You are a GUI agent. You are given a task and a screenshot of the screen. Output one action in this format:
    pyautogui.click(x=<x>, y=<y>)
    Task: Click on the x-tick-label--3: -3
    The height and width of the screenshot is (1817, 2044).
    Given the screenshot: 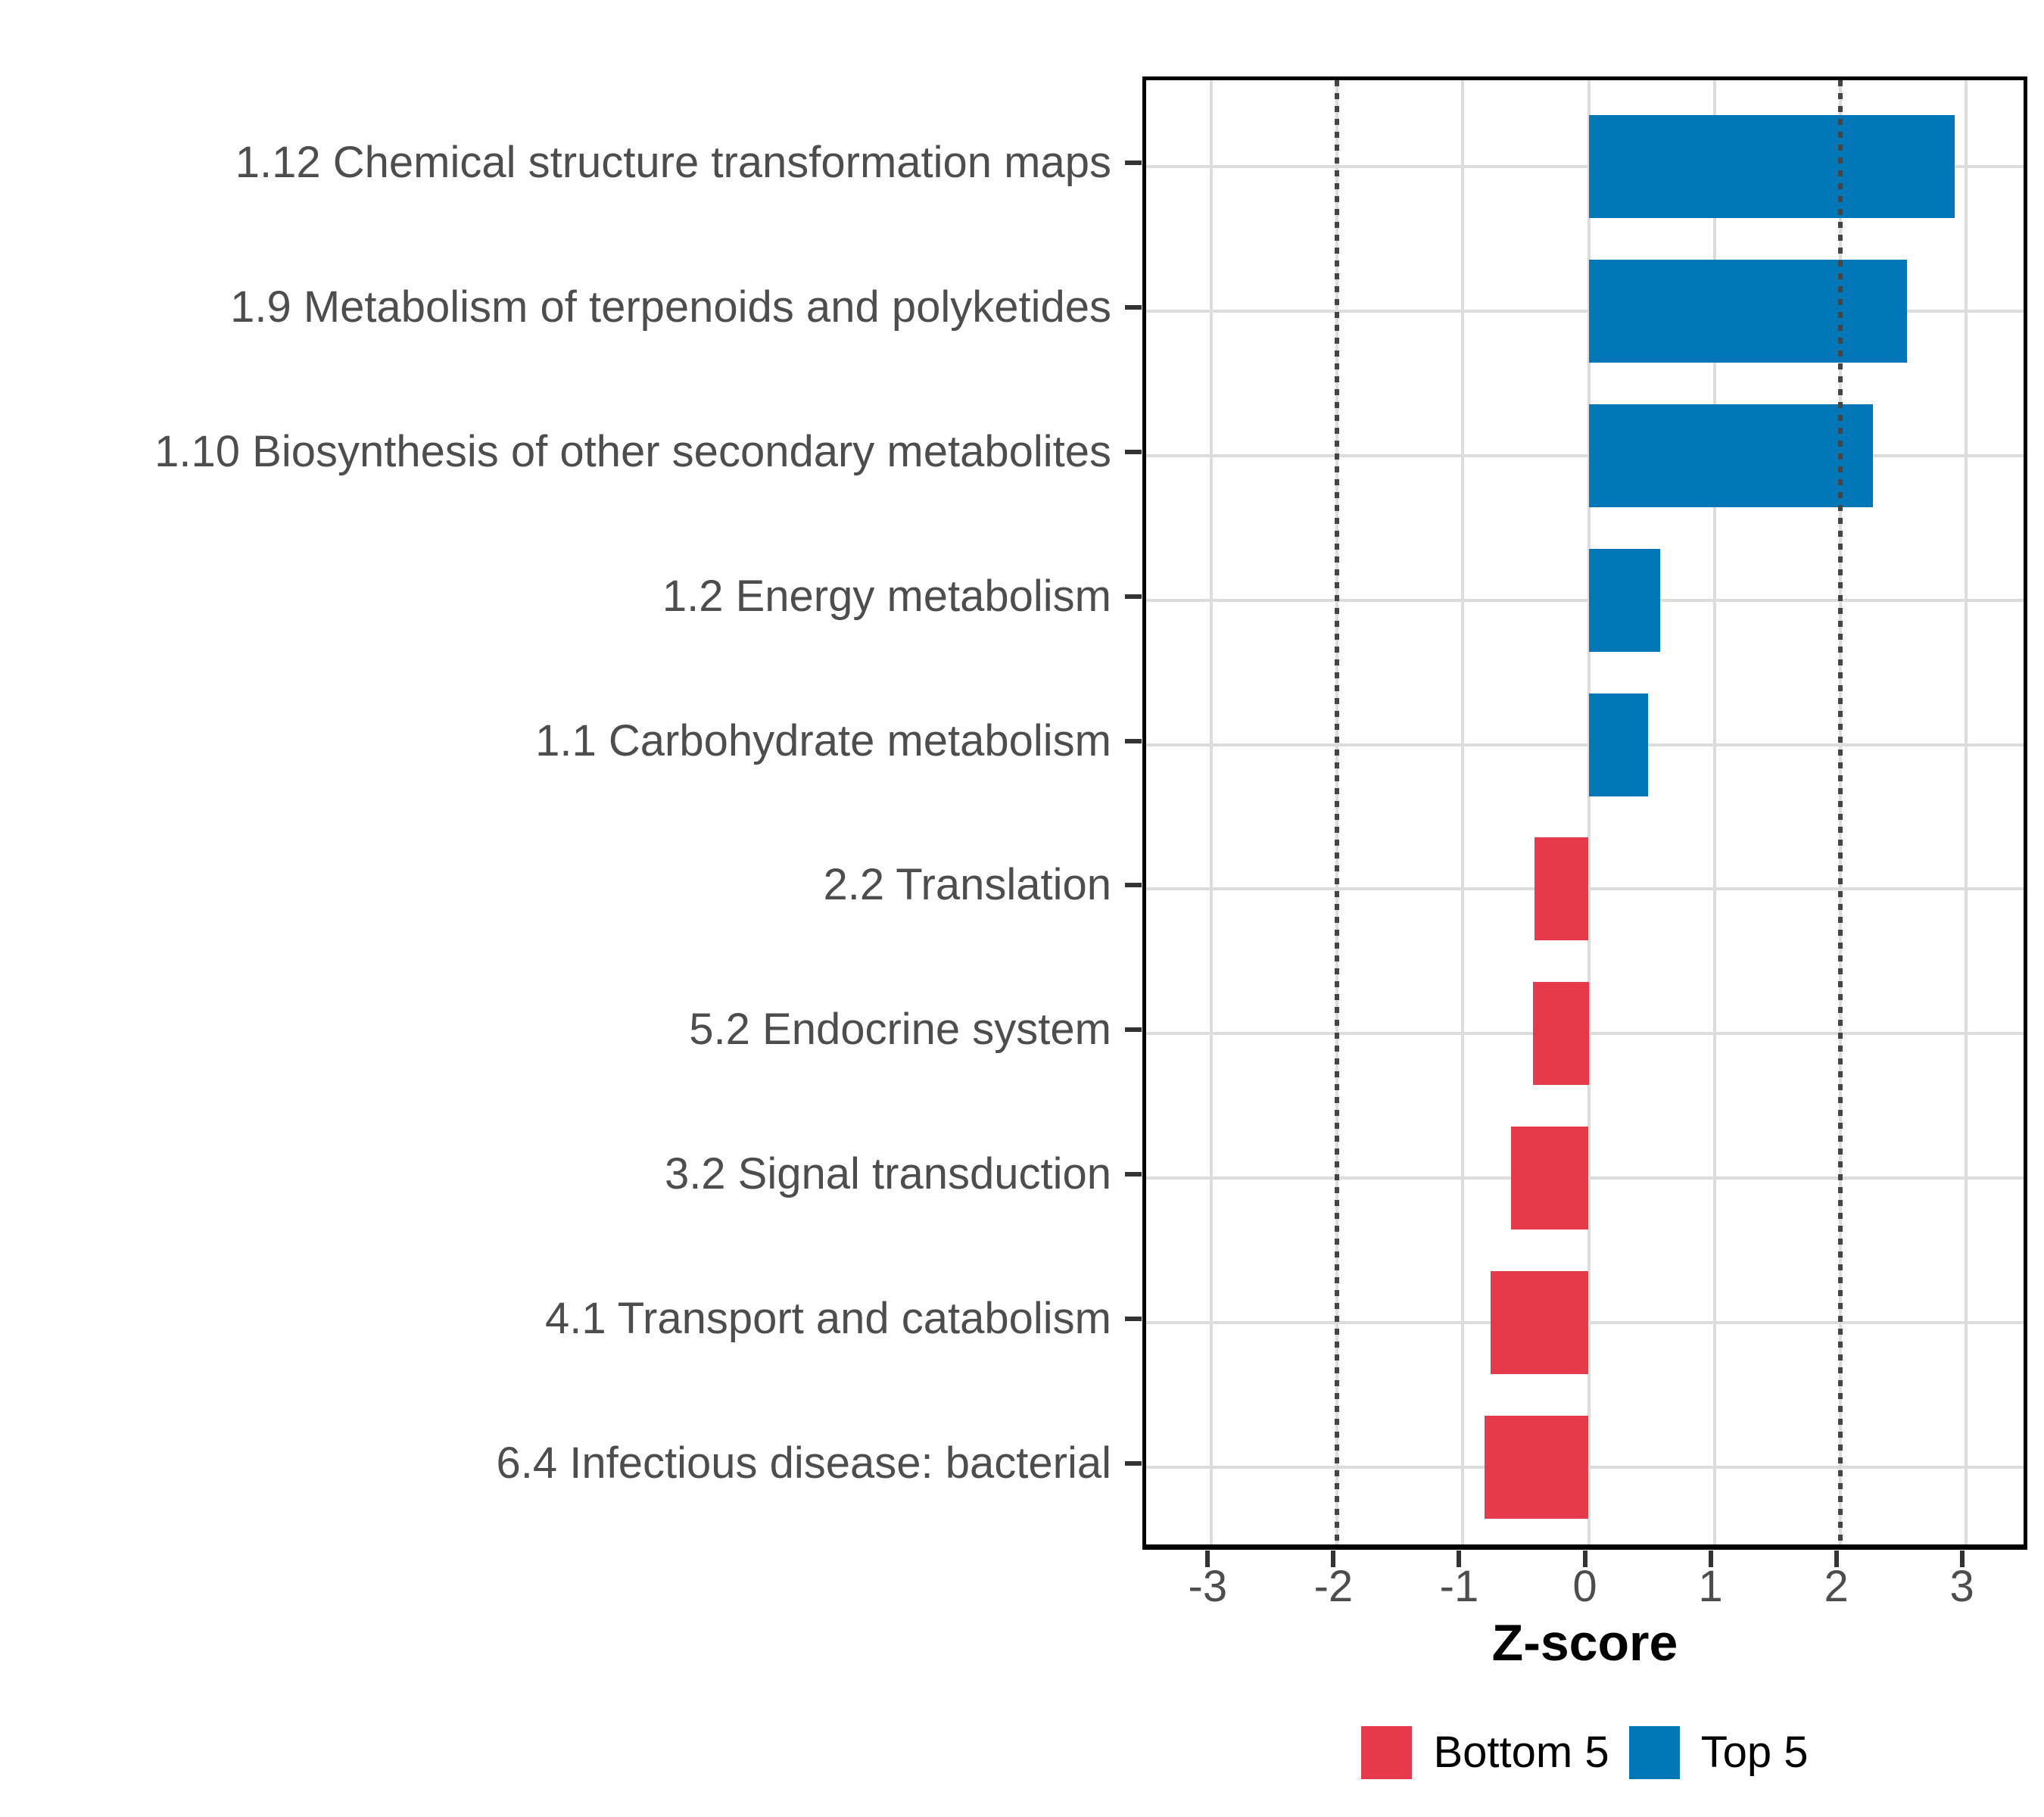 What is the action you would take?
    pyautogui.click(x=1208, y=1586)
    